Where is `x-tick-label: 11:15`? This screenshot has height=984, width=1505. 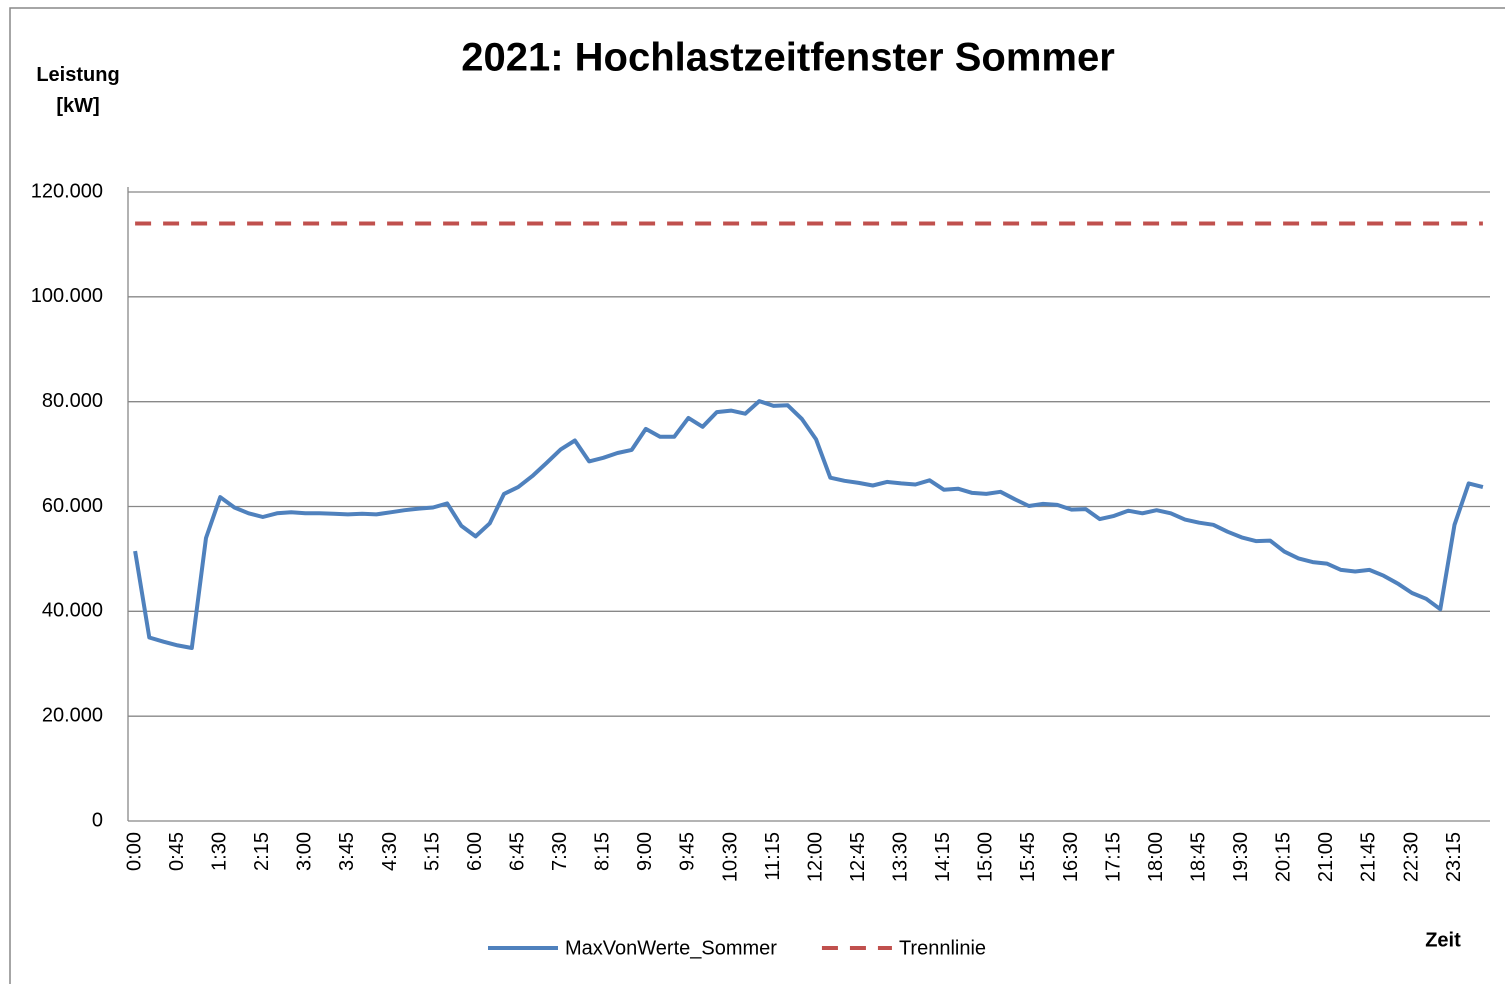
x-tick-label: 11:15 is located at coordinates (773, 856).